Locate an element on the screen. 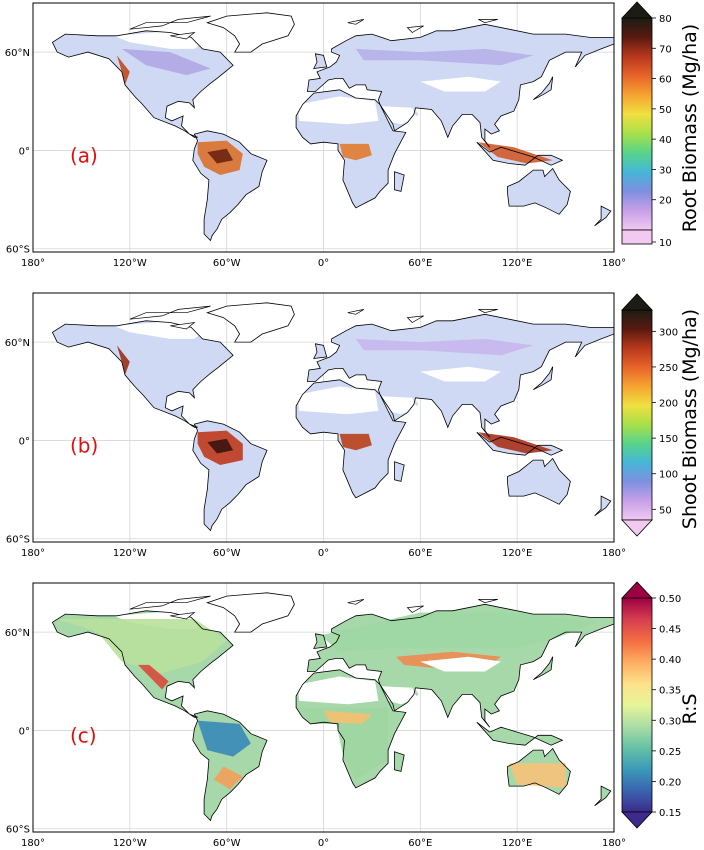  colorbar: 0.50 0.45 0.40 0.35 0.30 0.25 0.20 0.15 R:S is located at coordinates (661, 705).